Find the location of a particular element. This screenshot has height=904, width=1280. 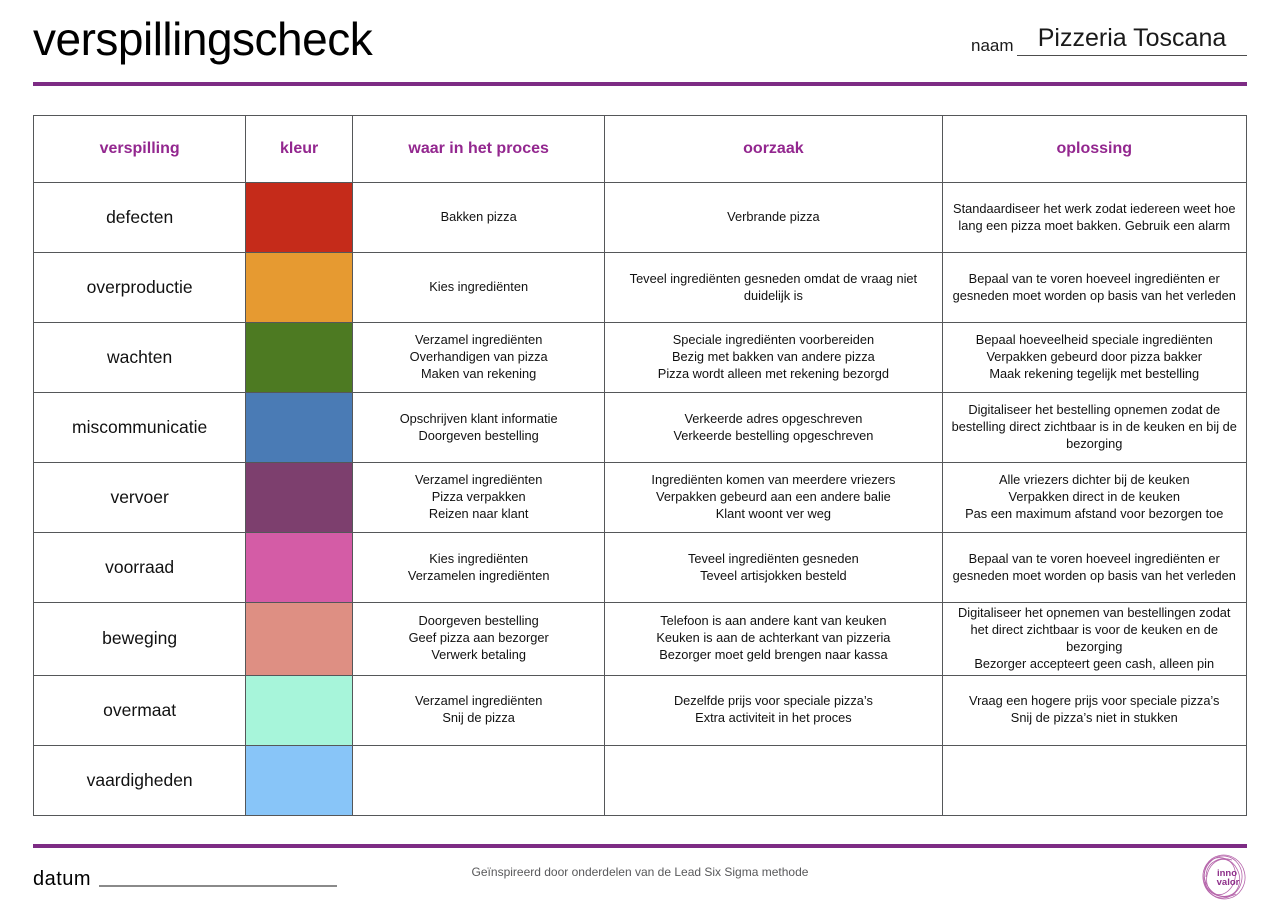

date-field-block: datum is located at coordinates (185, 879).